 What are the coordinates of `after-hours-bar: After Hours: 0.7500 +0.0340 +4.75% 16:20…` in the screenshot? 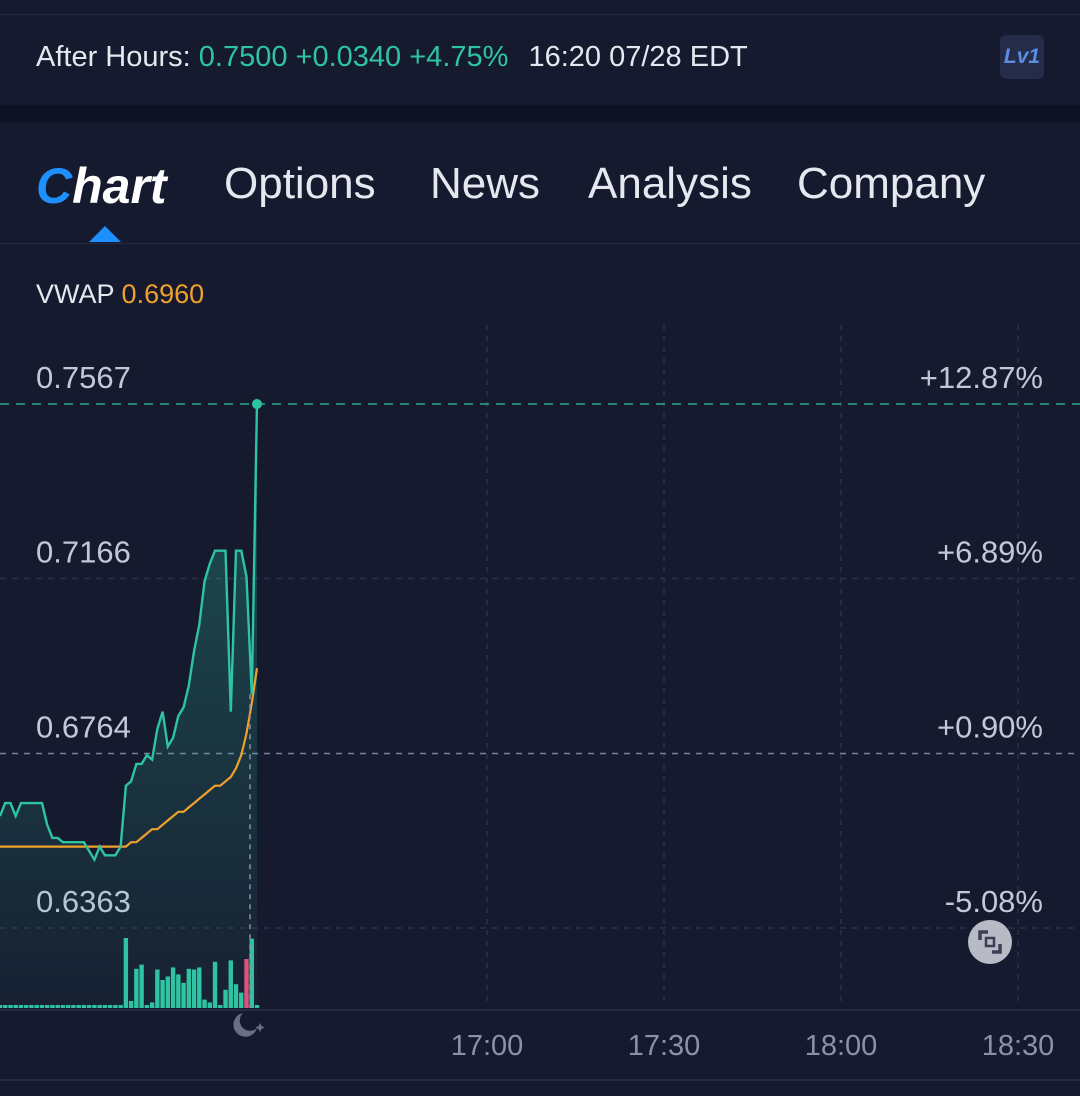 It's located at (540, 60).